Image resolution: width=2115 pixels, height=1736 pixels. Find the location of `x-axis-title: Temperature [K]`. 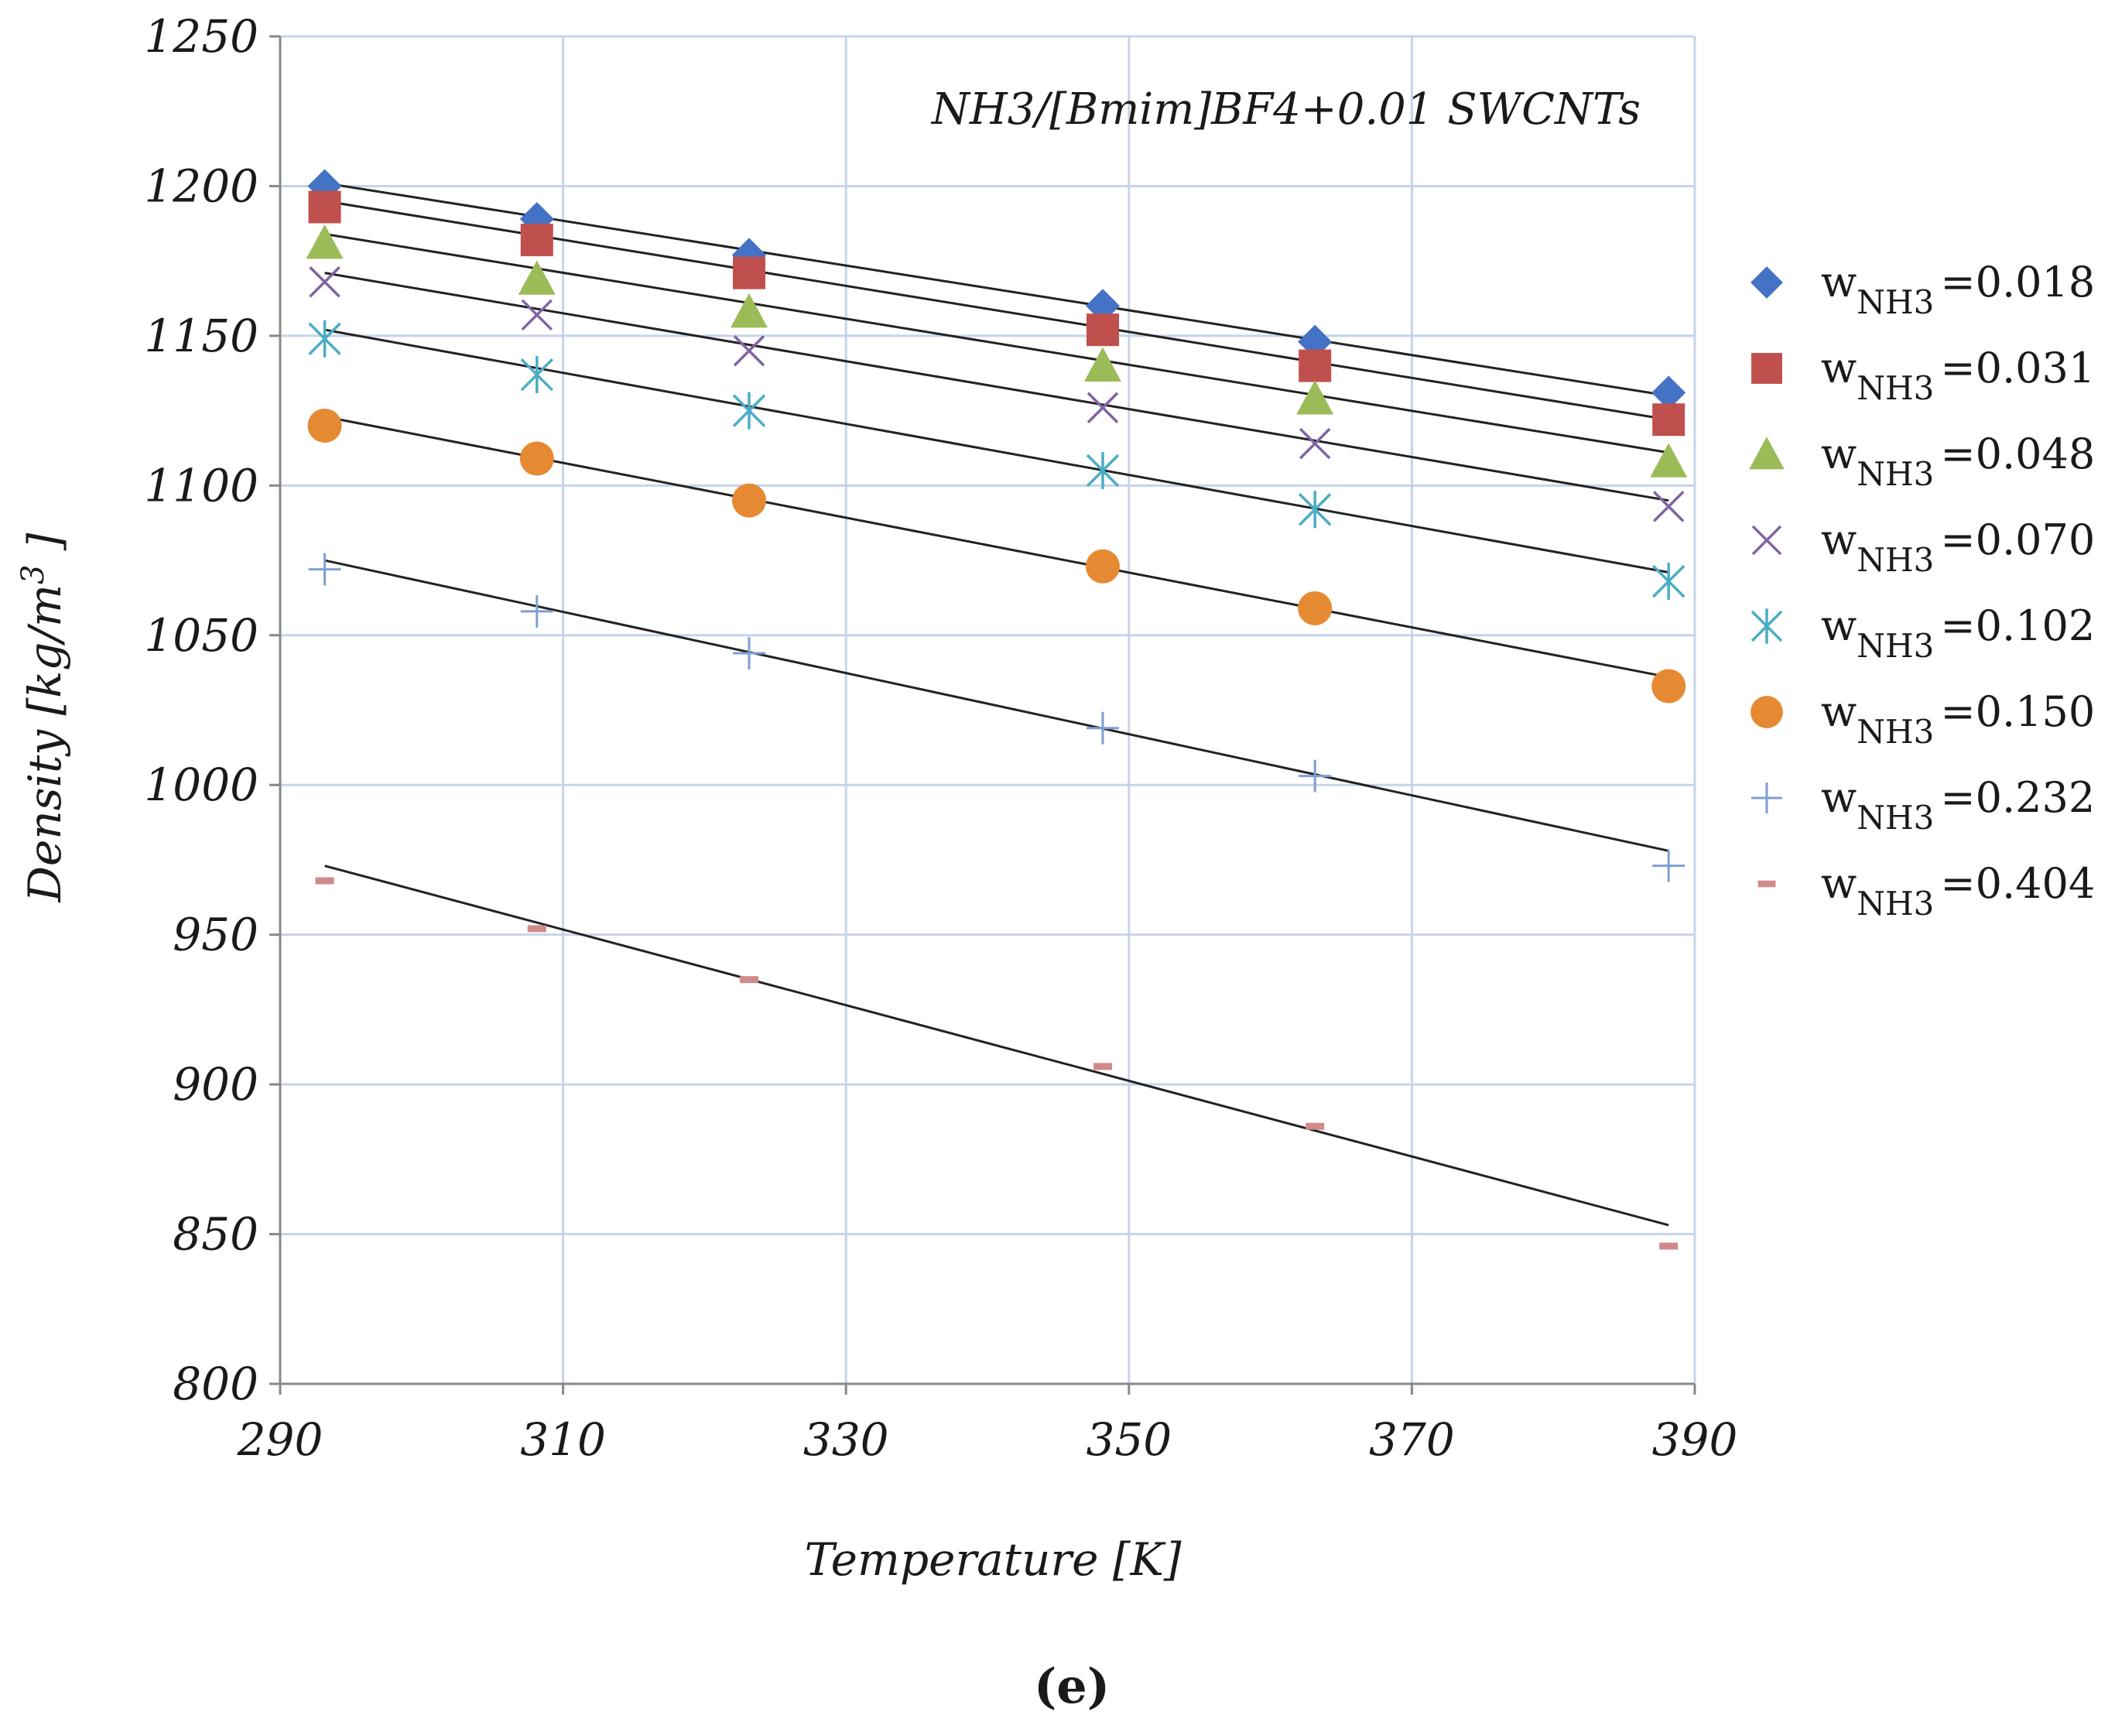

x-axis-title: Temperature [K] is located at coordinates (993, 1559).